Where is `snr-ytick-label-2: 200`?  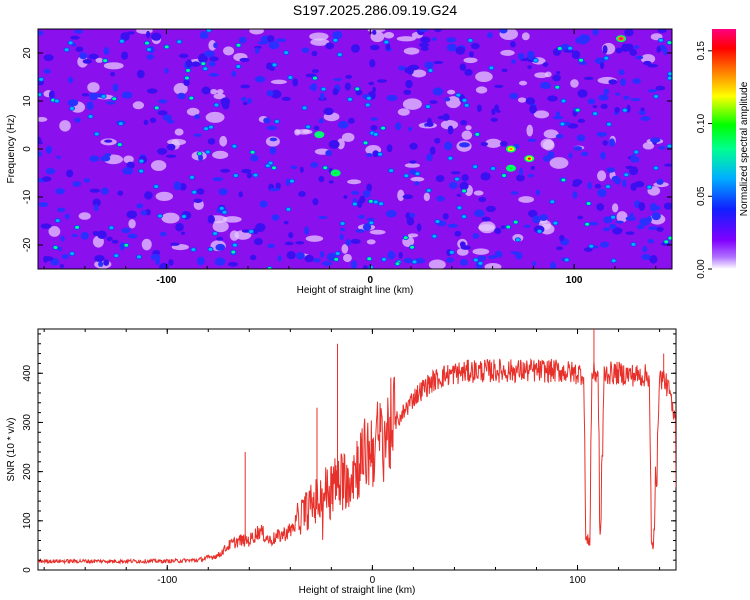 snr-ytick-label-2: 200 is located at coordinates (27, 471).